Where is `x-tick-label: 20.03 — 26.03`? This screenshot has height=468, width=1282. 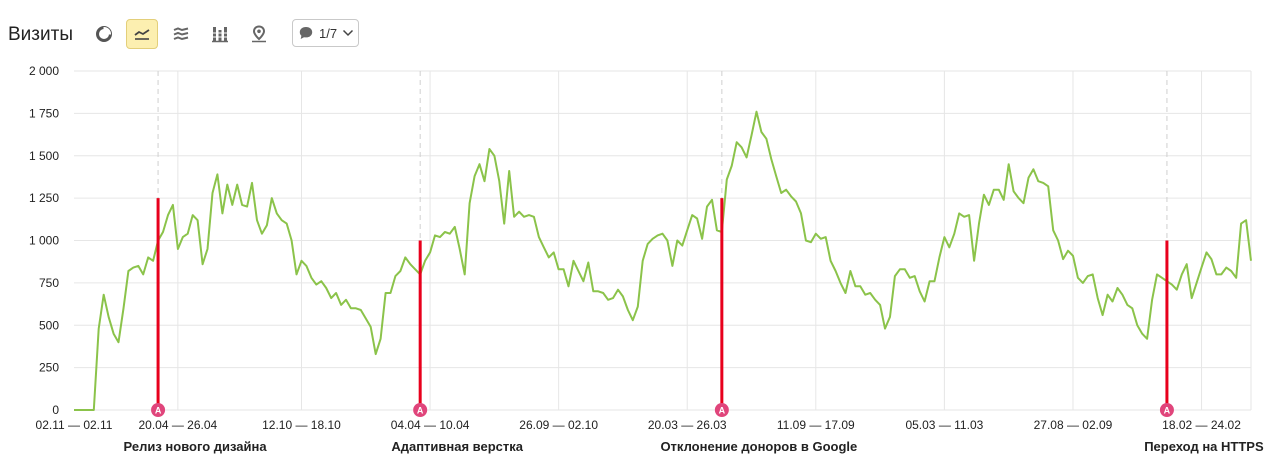
x-tick-label: 20.03 — 26.03 is located at coordinates (687, 425).